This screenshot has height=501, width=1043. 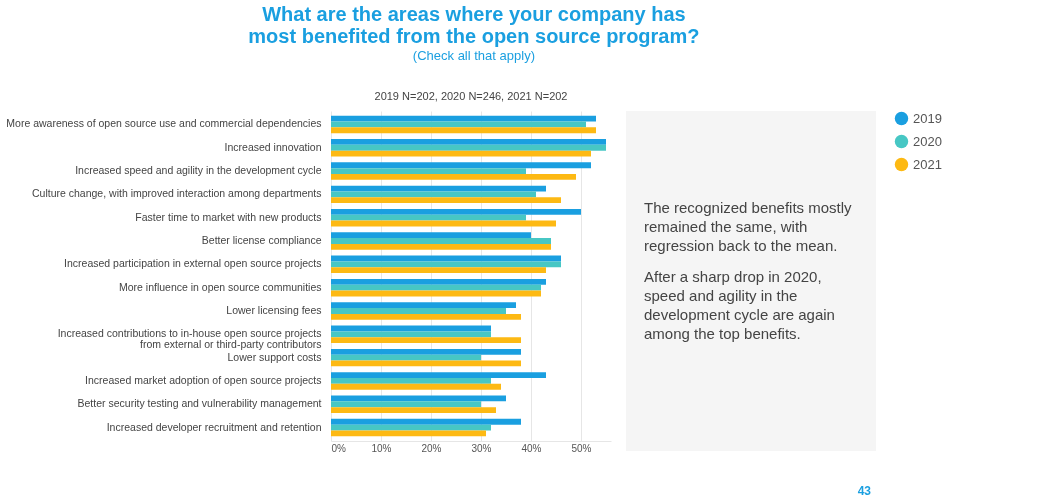 I want to click on y-tick-label: Increased participation in external open source projects, so click(x=193, y=263).